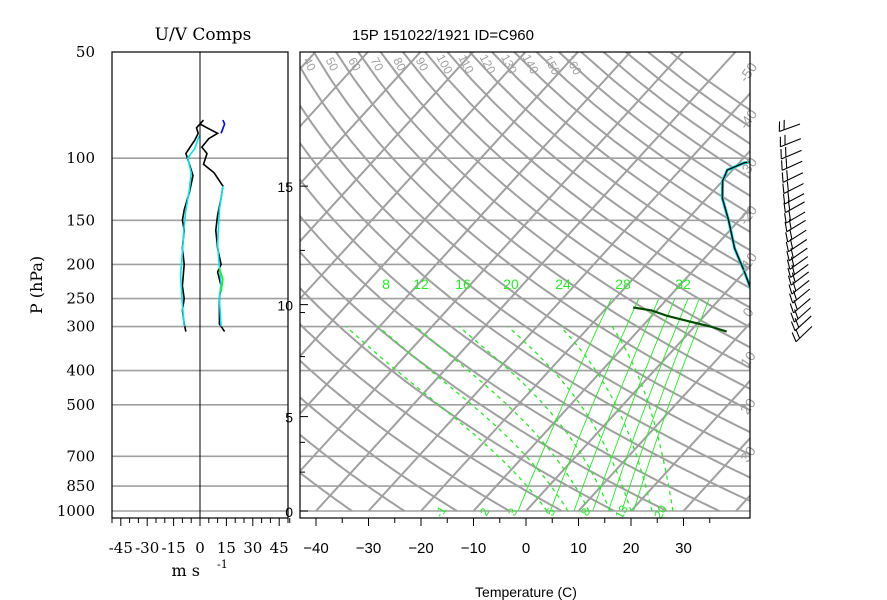 This screenshot has height=600, width=887. Describe the element at coordinates (399, 64) in the screenshot. I see `theta-label: 80` at that location.